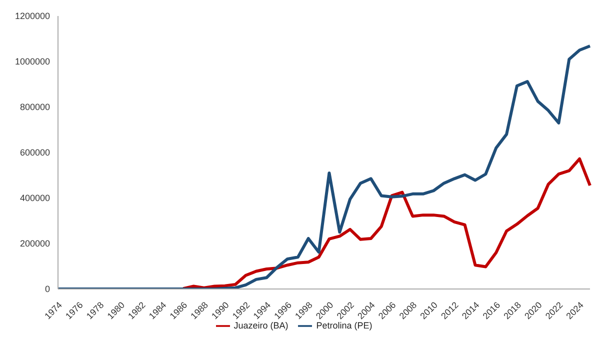 The width and height of the screenshot is (605, 340). I want to click on legend-label: Petrolina (PE), so click(344, 325).